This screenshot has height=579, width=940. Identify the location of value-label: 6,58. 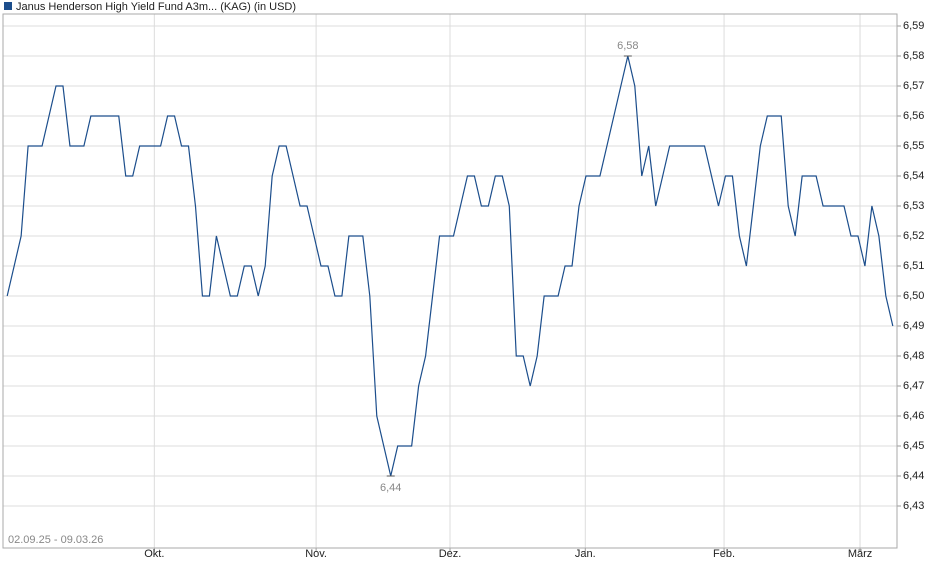
(627, 46).